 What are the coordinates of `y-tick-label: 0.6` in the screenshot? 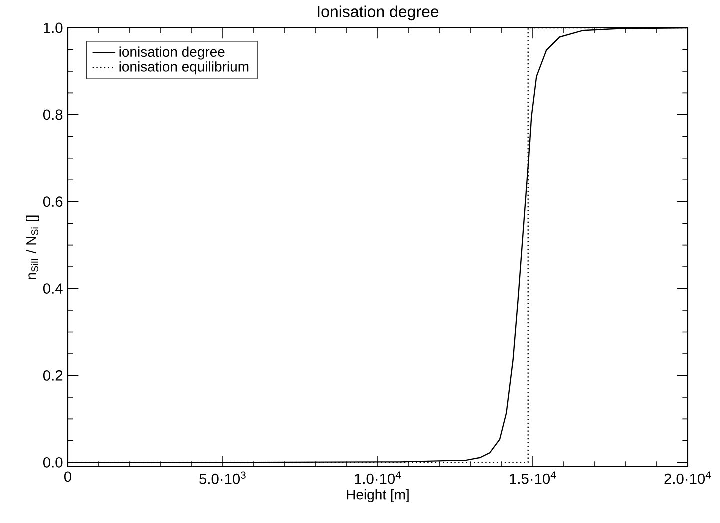 It's located at (53, 202).